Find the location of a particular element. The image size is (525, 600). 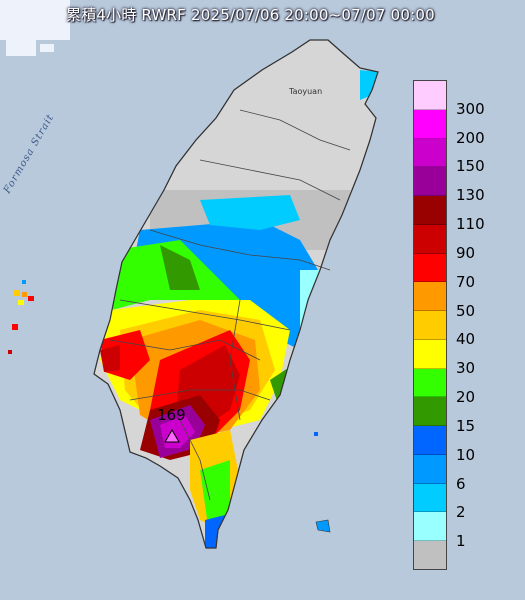

legend-color-bar is located at coordinates (430, 325).